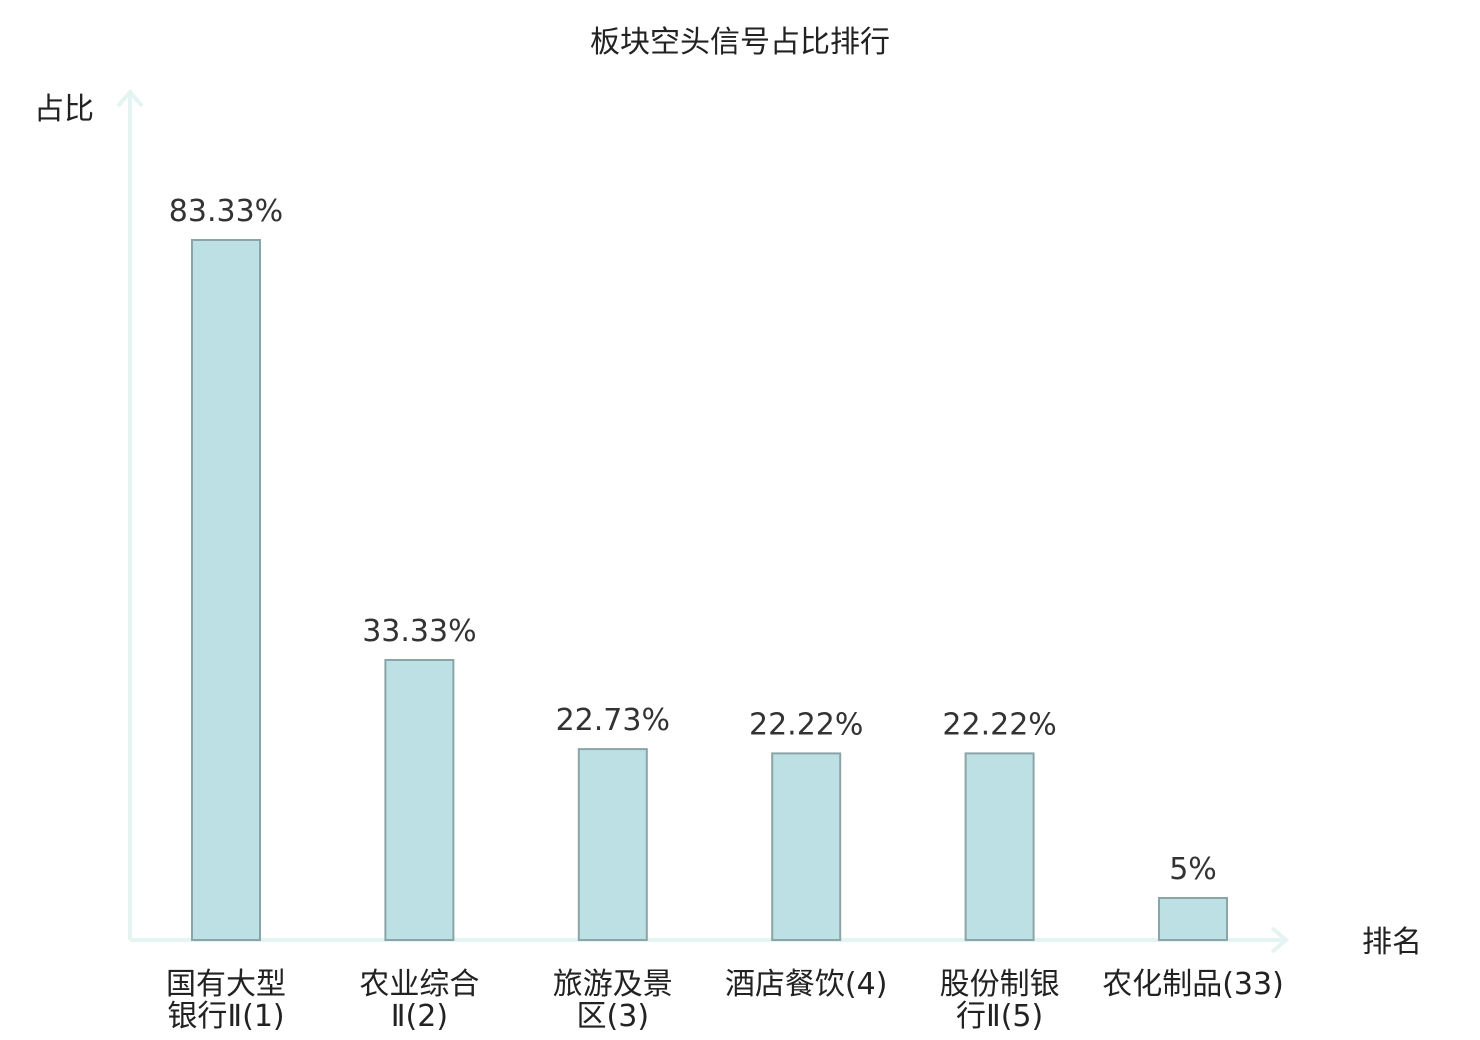  Describe the element at coordinates (226, 984) in the screenshot. I see `x-tick-label-1-line-1: 国有大型` at that location.